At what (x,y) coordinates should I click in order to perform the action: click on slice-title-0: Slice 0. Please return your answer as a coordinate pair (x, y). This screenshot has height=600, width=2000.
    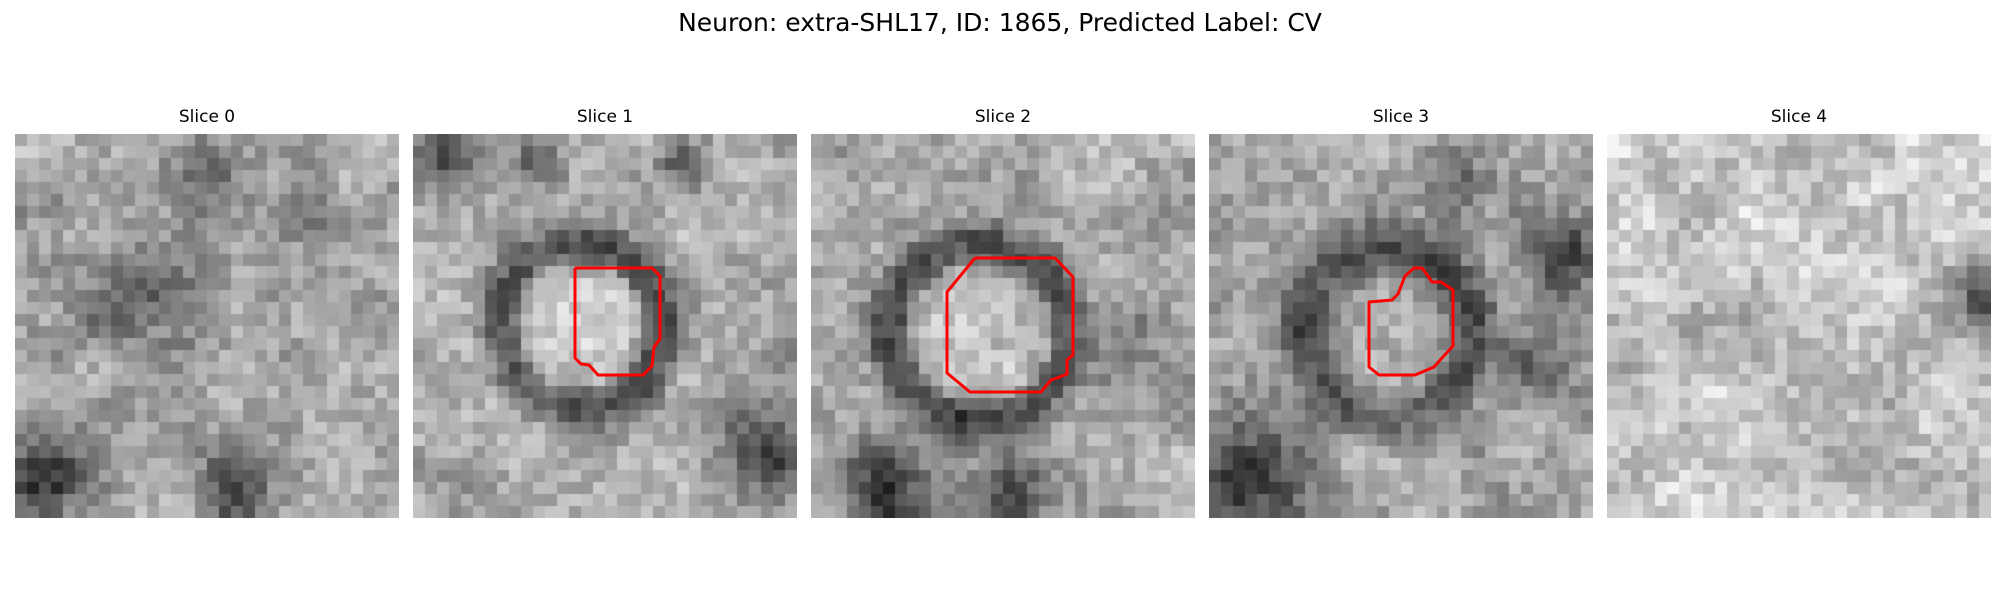
    Looking at the image, I should click on (207, 117).